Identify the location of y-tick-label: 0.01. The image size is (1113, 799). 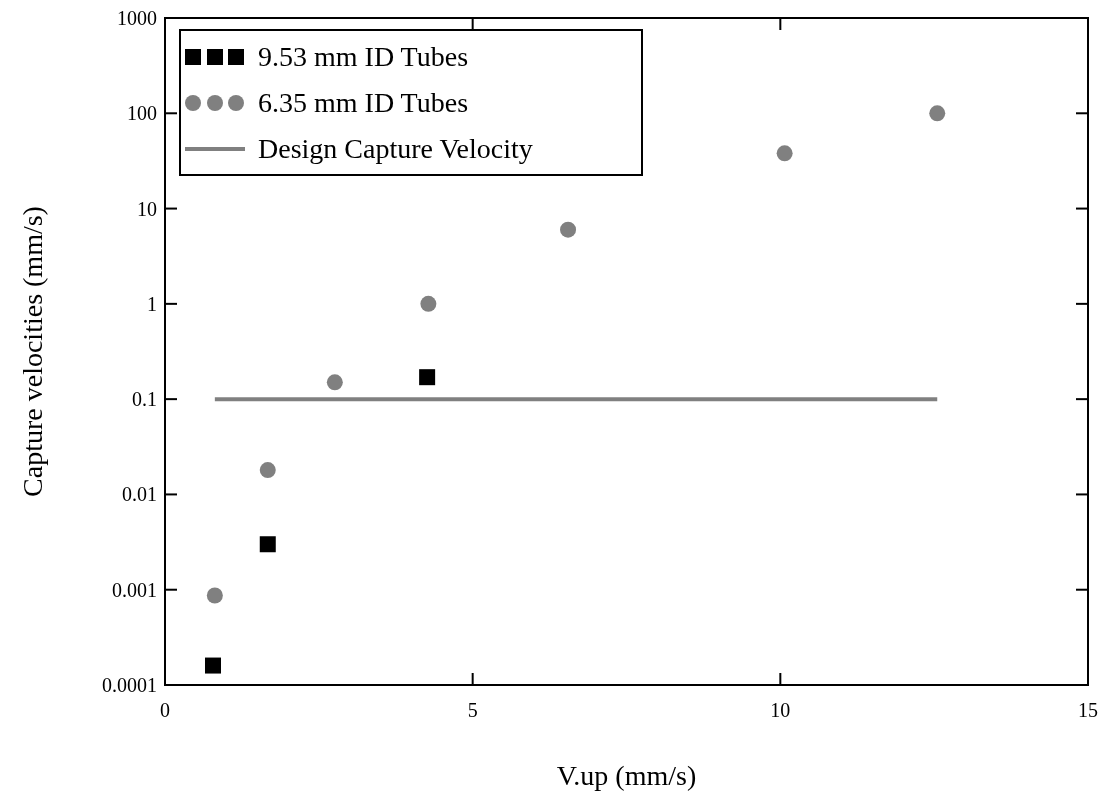
(139, 494).